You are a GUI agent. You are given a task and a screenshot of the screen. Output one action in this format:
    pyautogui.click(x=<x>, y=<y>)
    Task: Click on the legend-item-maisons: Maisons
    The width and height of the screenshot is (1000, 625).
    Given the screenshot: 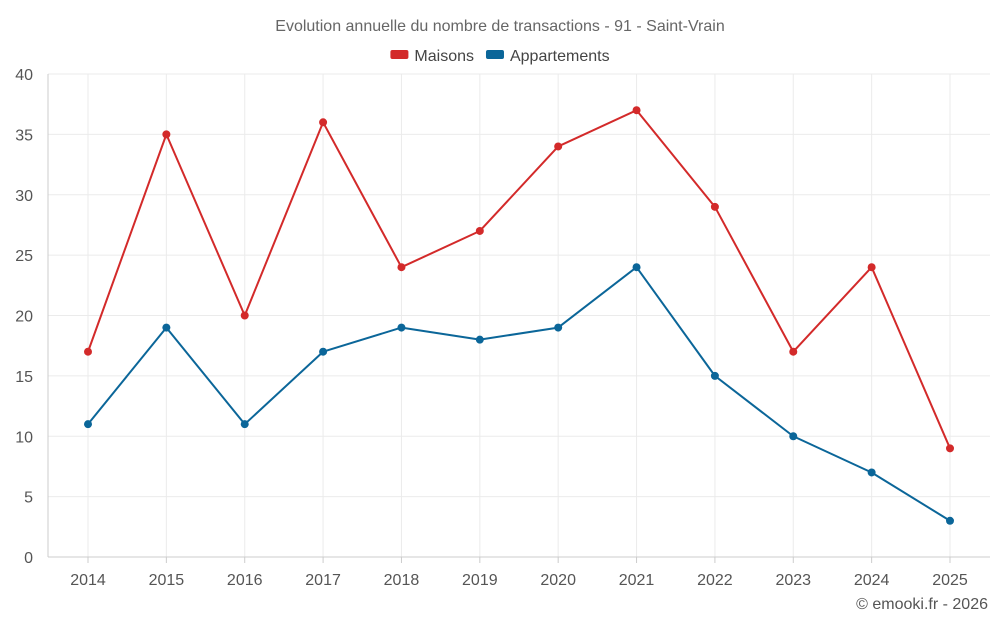 What is the action you would take?
    pyautogui.click(x=432, y=56)
    